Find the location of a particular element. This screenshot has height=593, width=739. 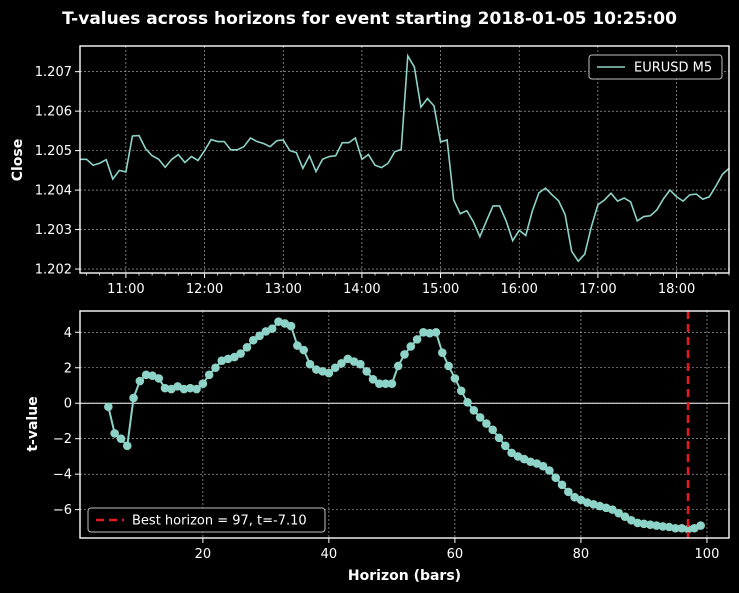

bottom-y-axis-label: t-value is located at coordinates (33, 423).